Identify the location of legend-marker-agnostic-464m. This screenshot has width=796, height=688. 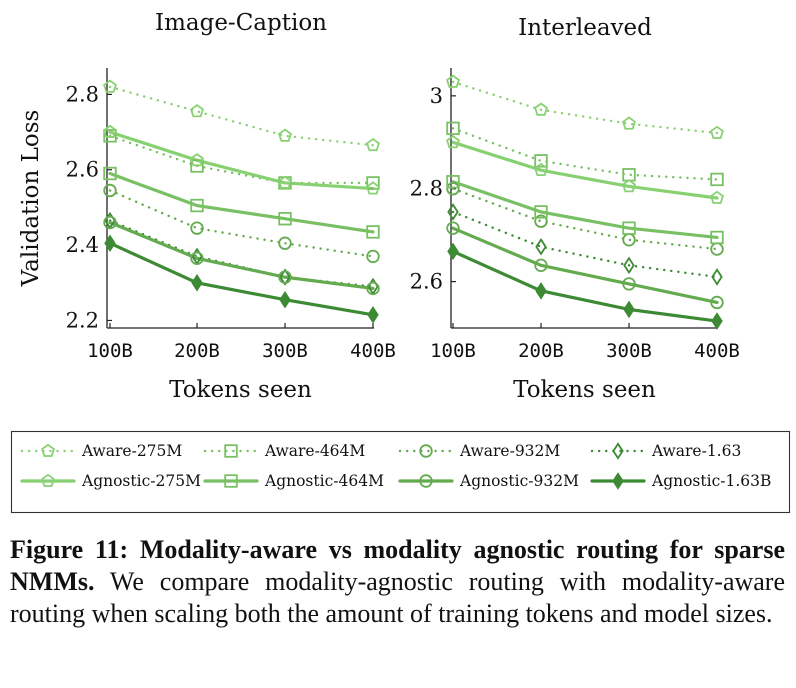
(231, 481).